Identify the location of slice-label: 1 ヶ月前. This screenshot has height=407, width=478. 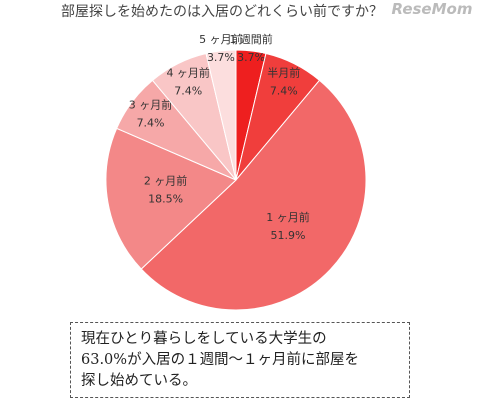
(288, 217).